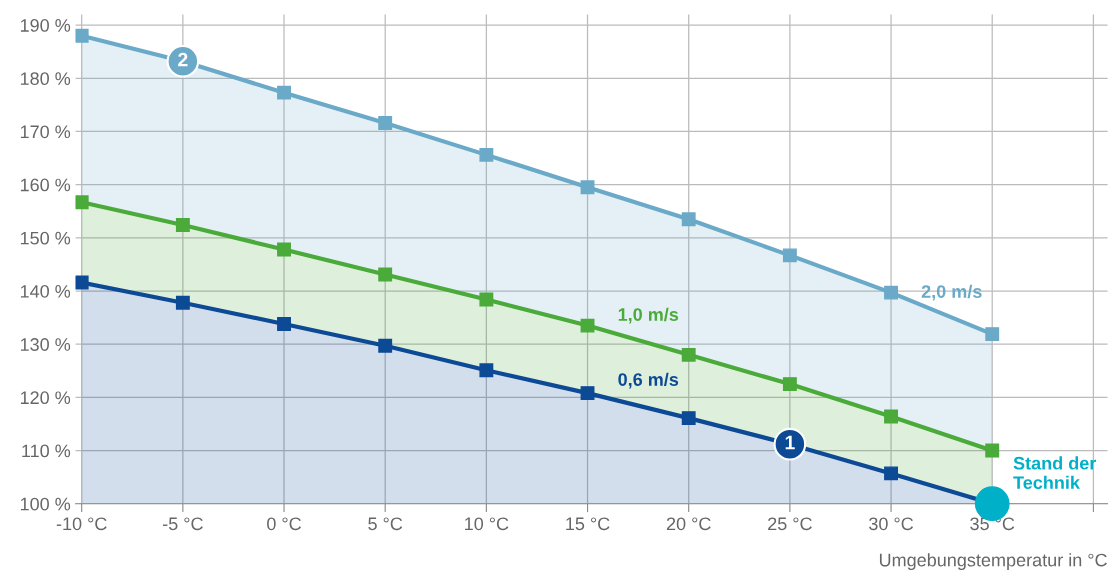 The image size is (1112, 579). Describe the element at coordinates (1055, 473) in the screenshot. I see `annotation: Stand der Technik` at that location.